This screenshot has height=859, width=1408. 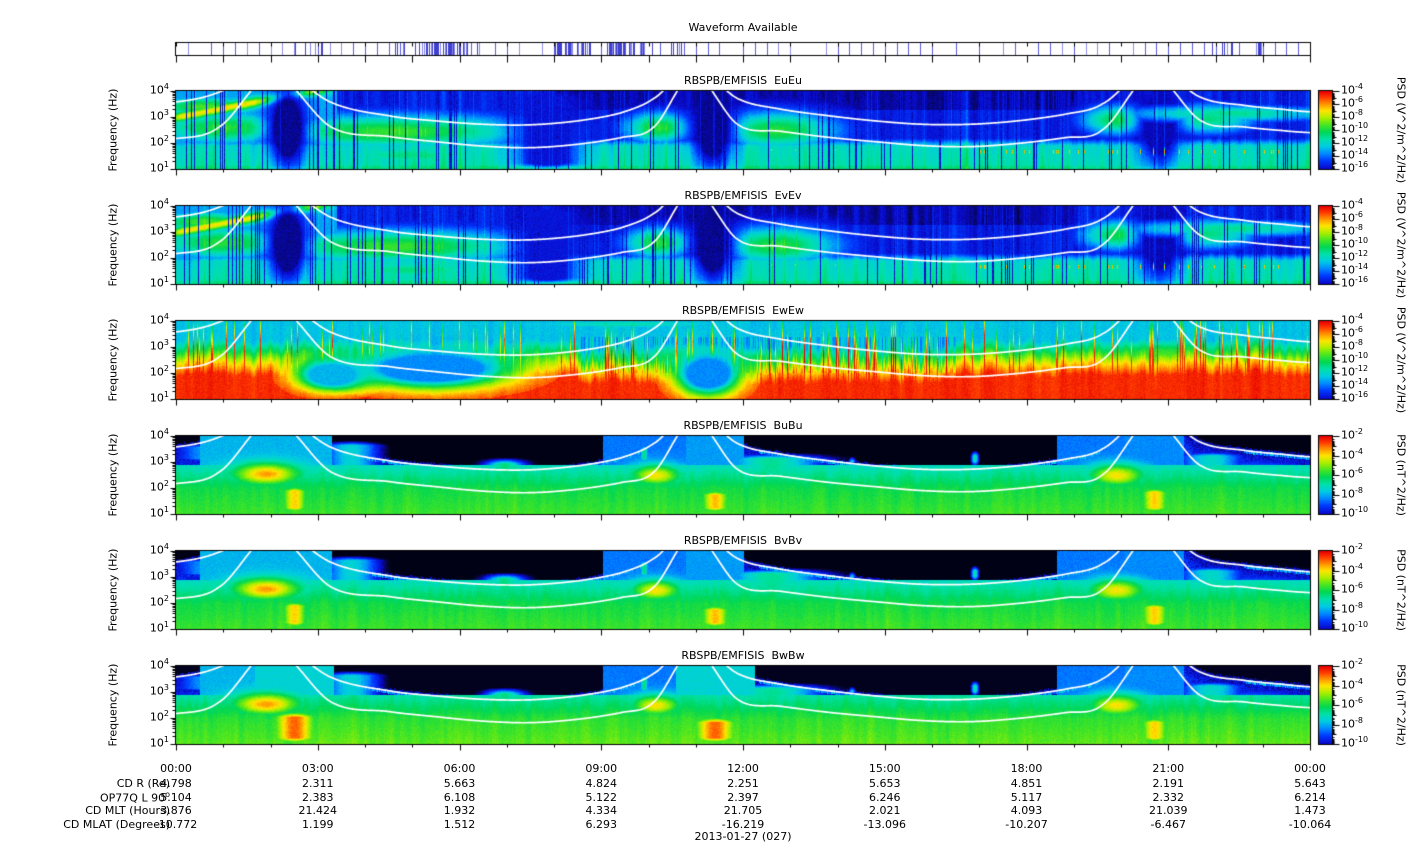 What do you see at coordinates (1168, 824) in the screenshot?
I see `ephemeris-value: -6.467` at bounding box center [1168, 824].